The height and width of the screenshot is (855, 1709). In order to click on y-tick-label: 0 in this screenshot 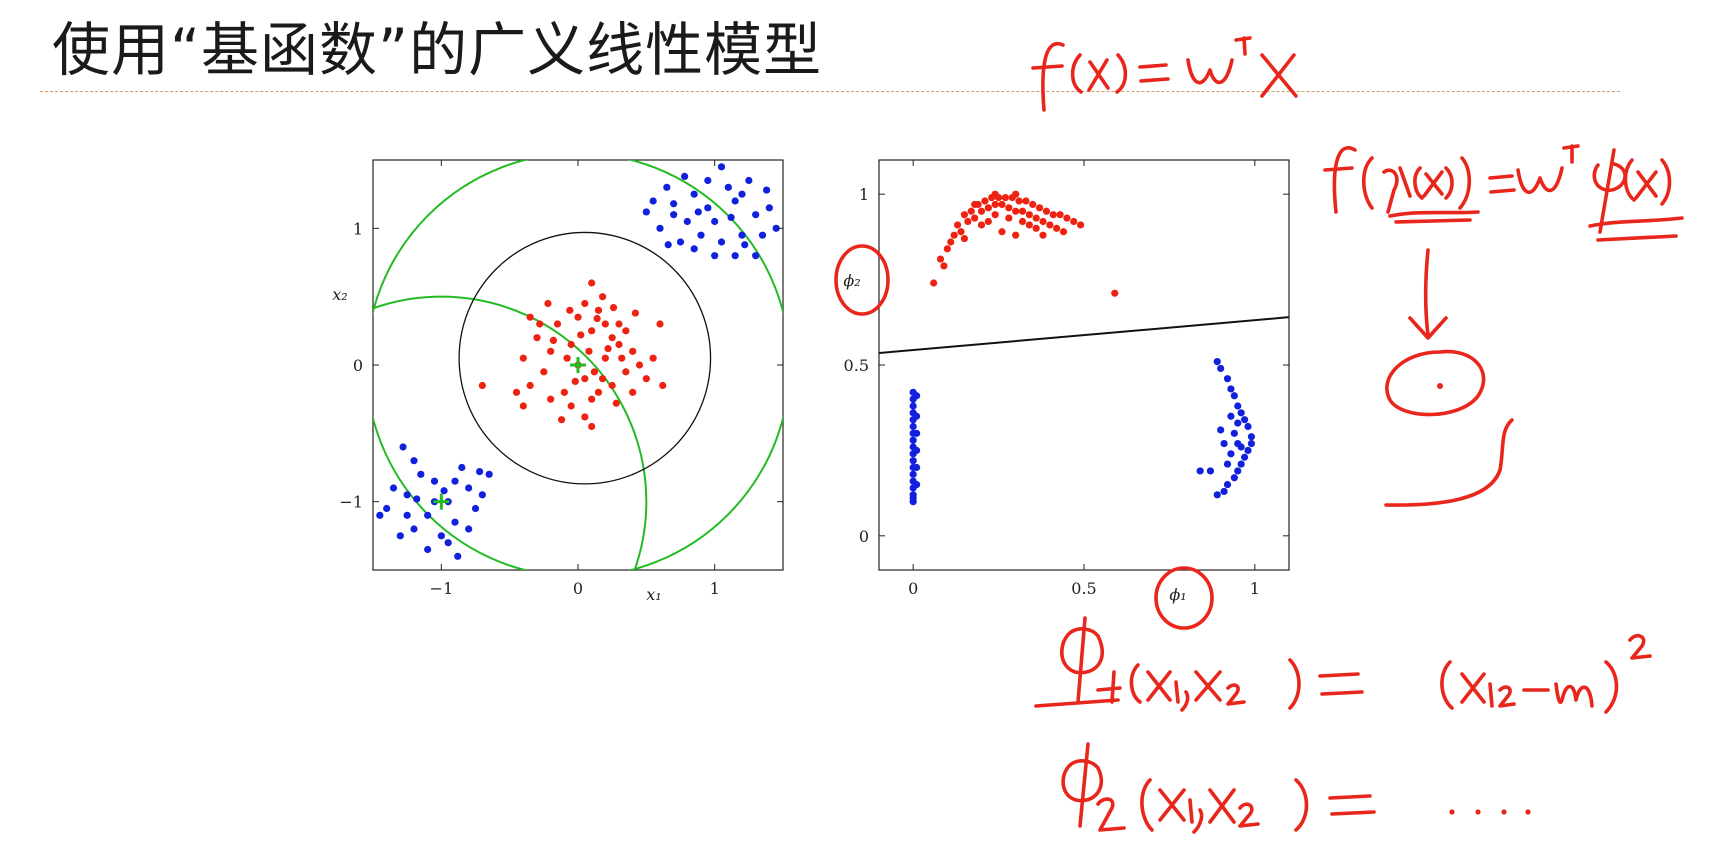, I will do `click(358, 365)`.